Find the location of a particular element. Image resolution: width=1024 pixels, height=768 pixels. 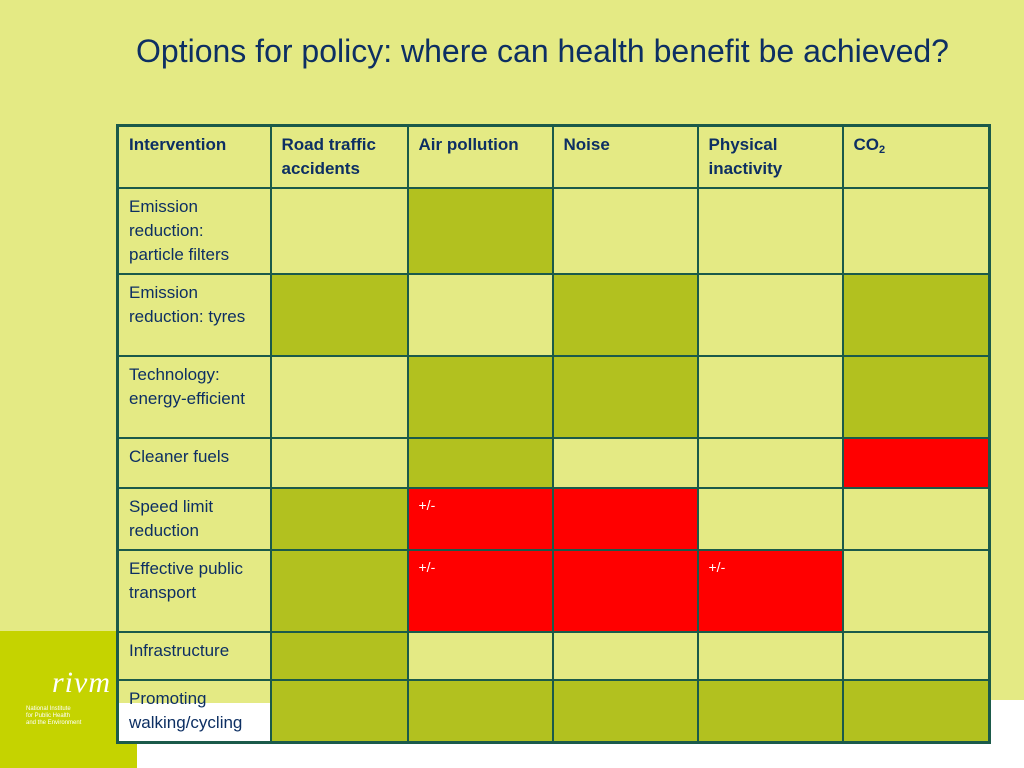

logo-background is located at coordinates (68, 699).